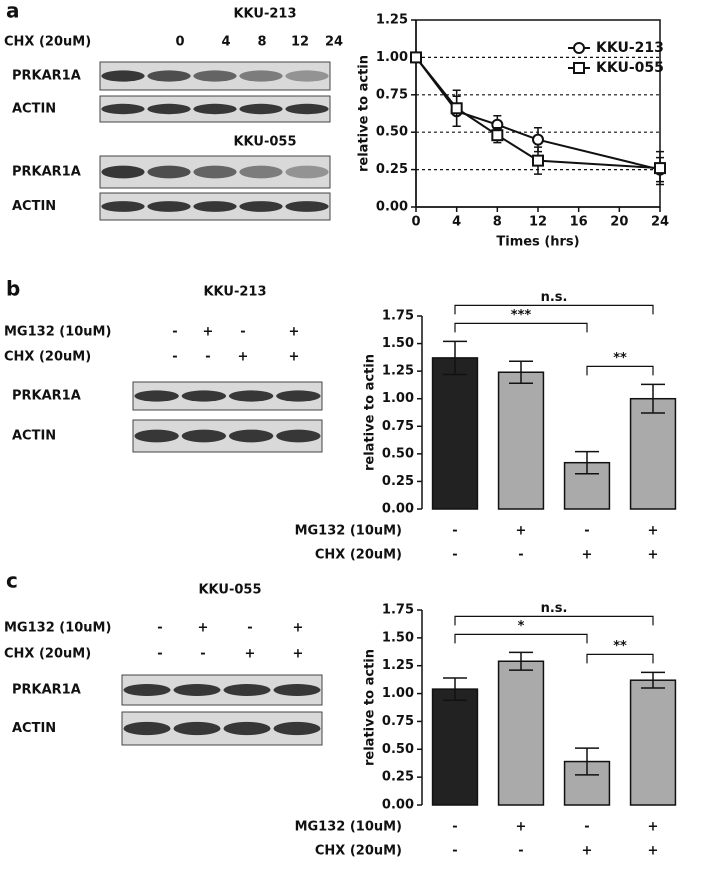  What do you see at coordinates (300, 42) in the screenshot?
I see `treatment-sign: 12` at bounding box center [300, 42].